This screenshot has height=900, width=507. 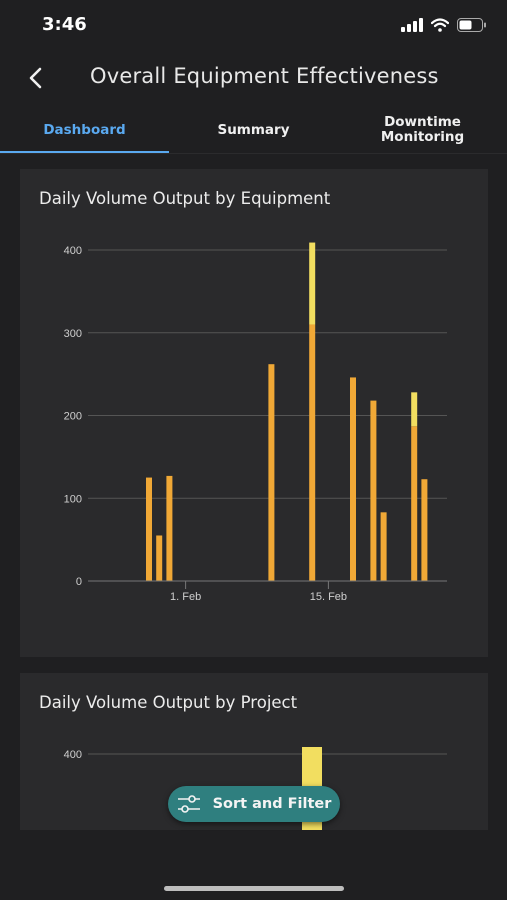 I want to click on active-tab-indicator, so click(x=84, y=152).